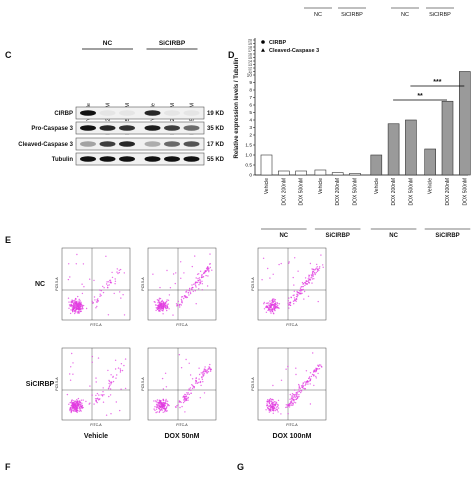 Image resolution: width=474 pixels, height=479 pixels. Describe the element at coordinates (263, 50) in the screenshot. I see `legend-marker` at that location.